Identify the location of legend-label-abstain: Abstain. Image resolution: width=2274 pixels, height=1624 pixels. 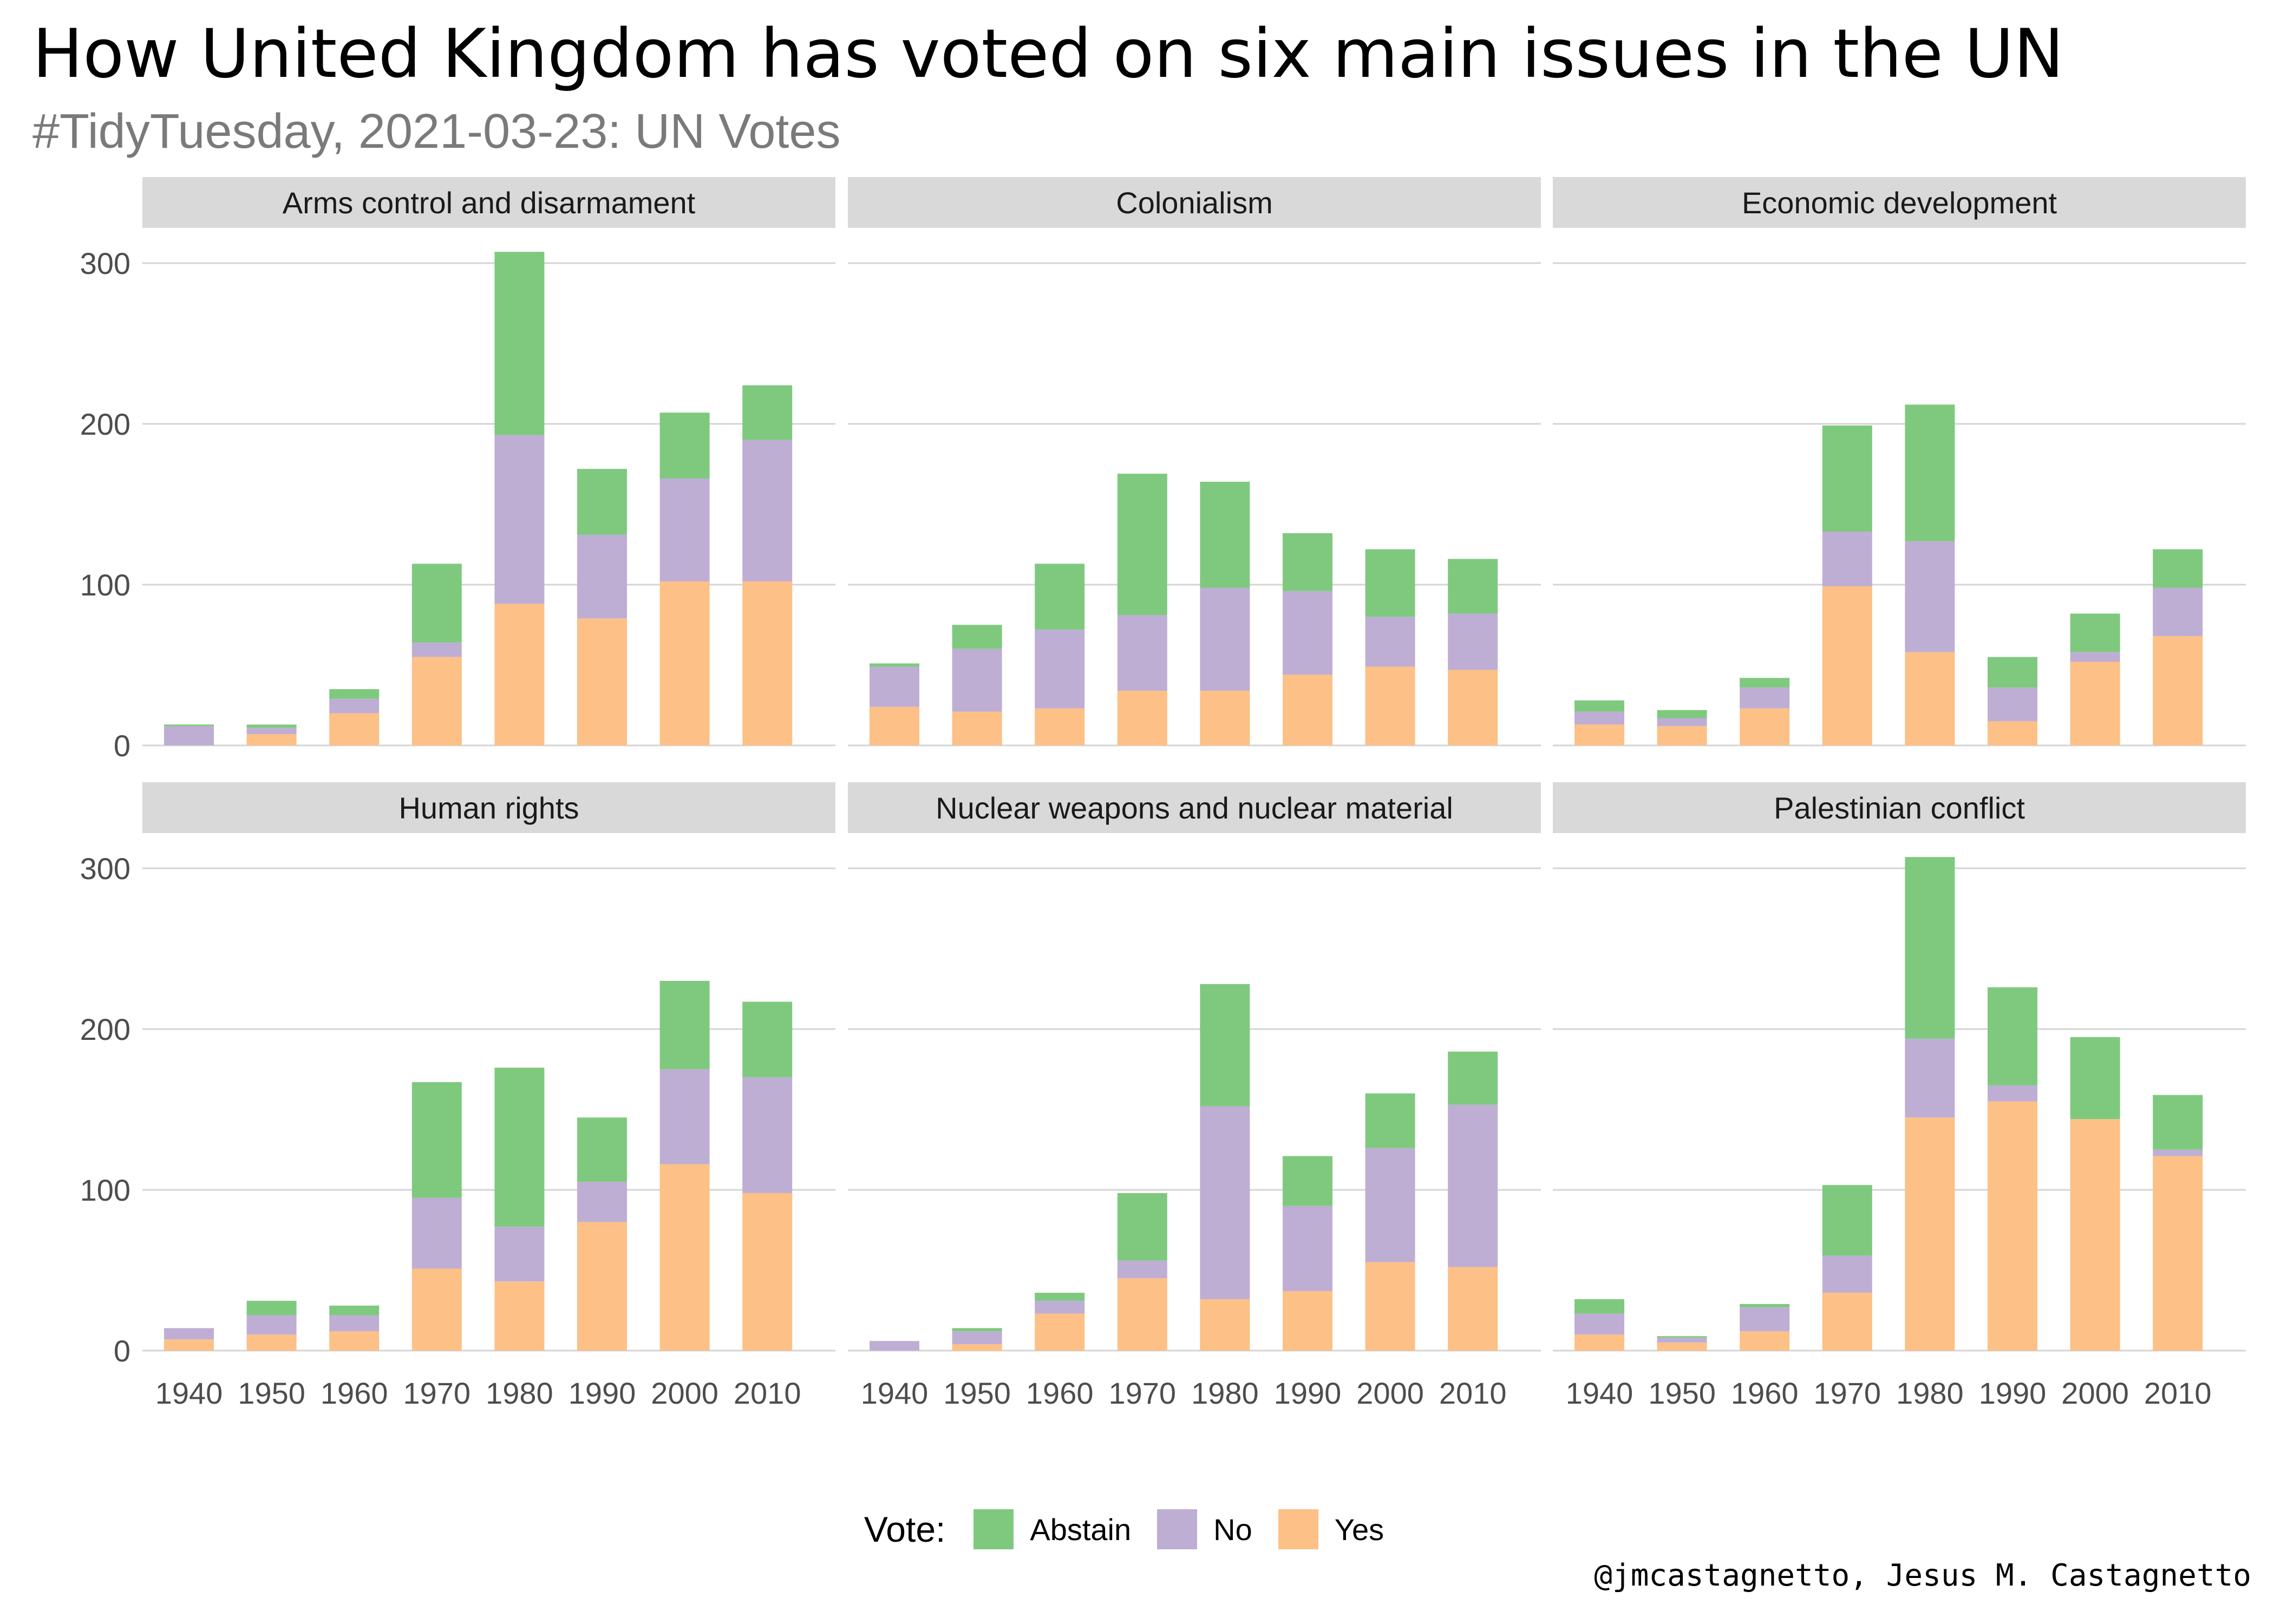
(1081, 1529).